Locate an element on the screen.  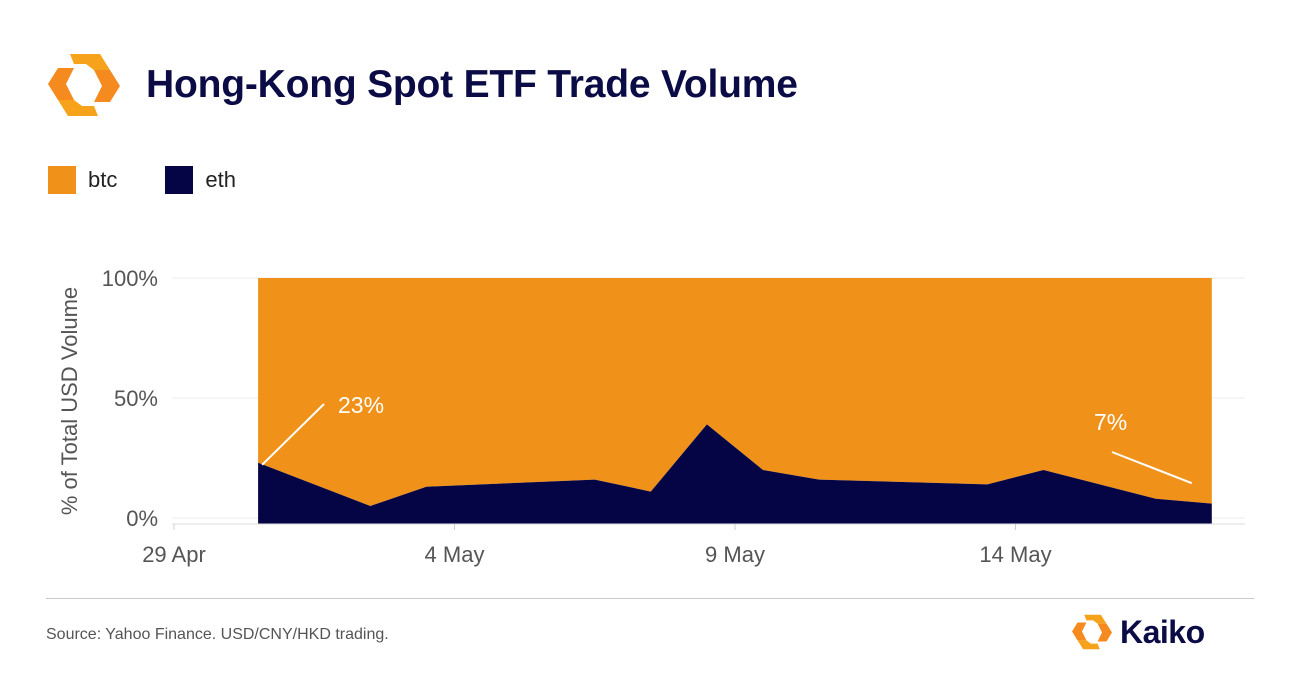
kaiko-brand-icon is located at coordinates (1092, 632).